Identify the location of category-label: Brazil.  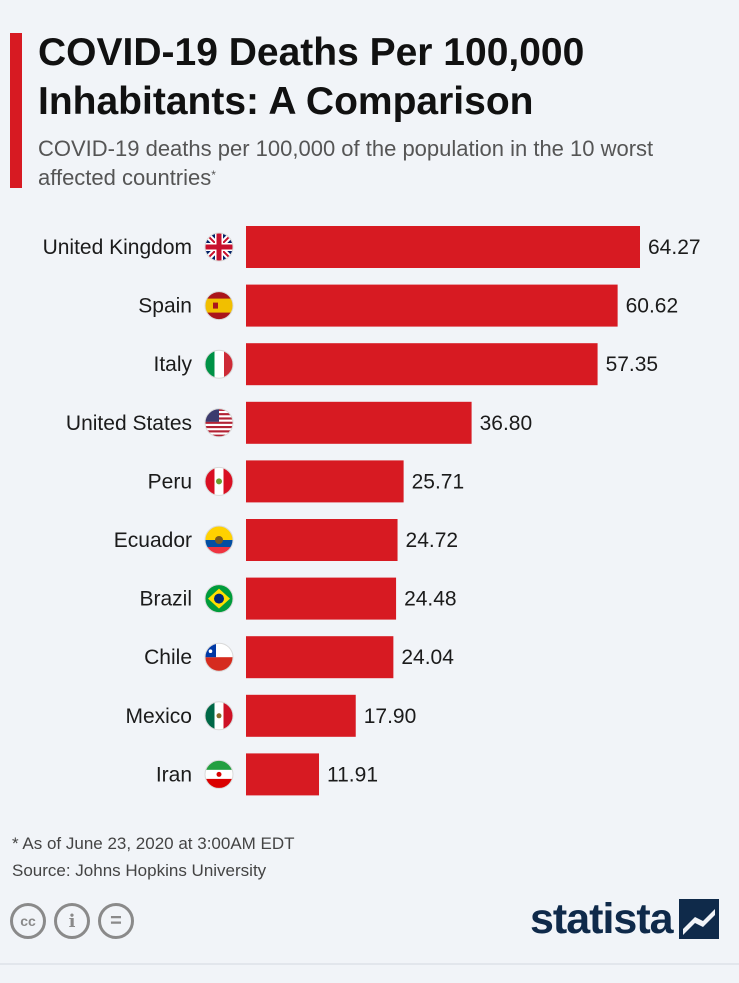
(165, 599).